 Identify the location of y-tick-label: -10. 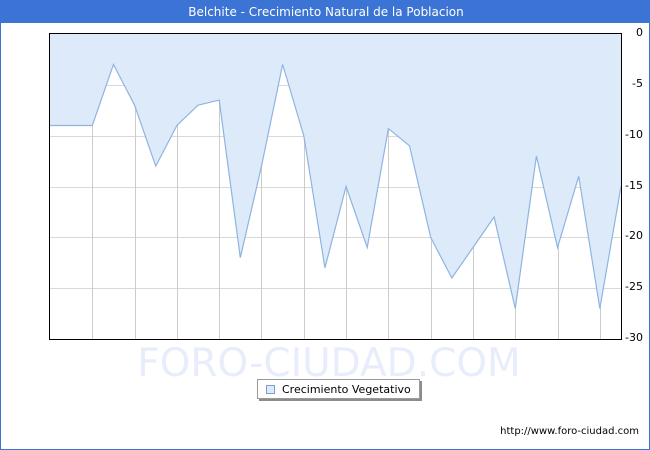
(634, 134).